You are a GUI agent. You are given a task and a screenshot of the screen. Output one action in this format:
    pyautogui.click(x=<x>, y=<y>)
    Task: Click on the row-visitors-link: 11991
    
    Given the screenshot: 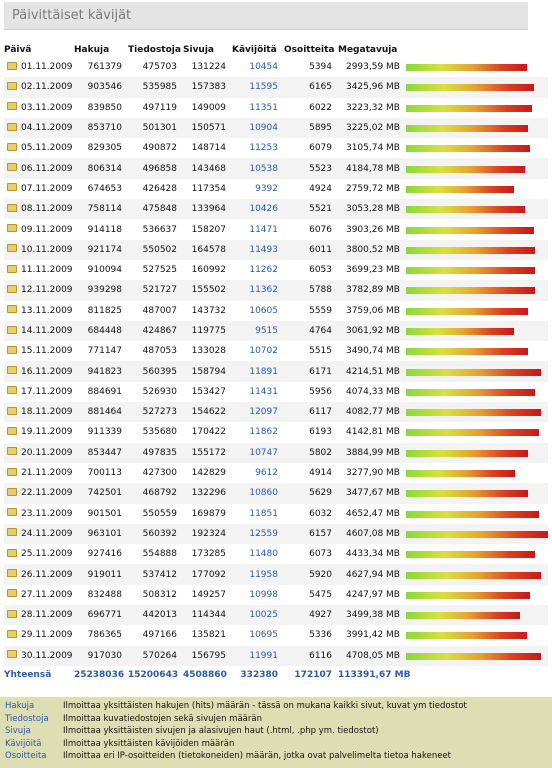 What is the action you would take?
    pyautogui.click(x=263, y=655)
    